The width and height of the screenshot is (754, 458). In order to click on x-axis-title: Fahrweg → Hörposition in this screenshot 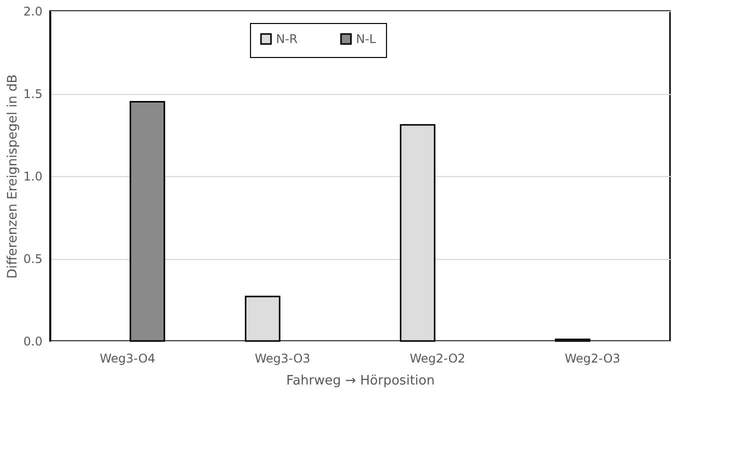, I will do `click(360, 381)`.